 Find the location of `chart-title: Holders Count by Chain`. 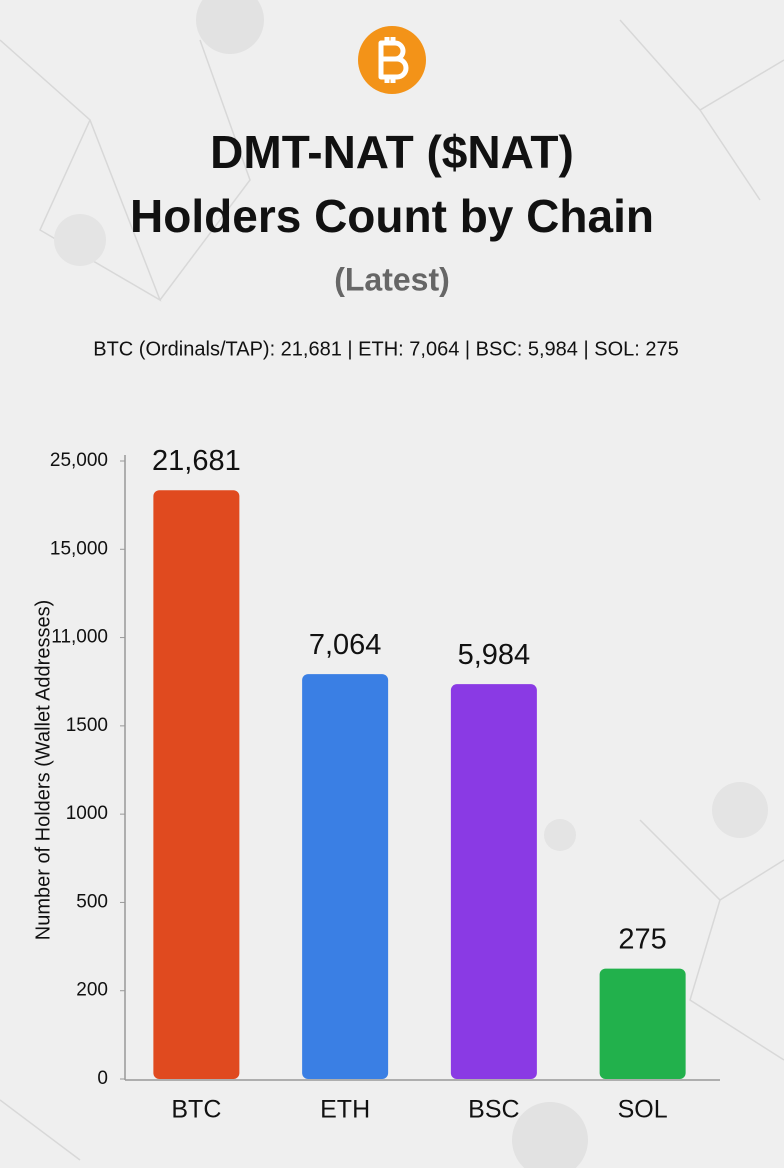

chart-title: Holders Count by Chain is located at coordinates (392, 216).